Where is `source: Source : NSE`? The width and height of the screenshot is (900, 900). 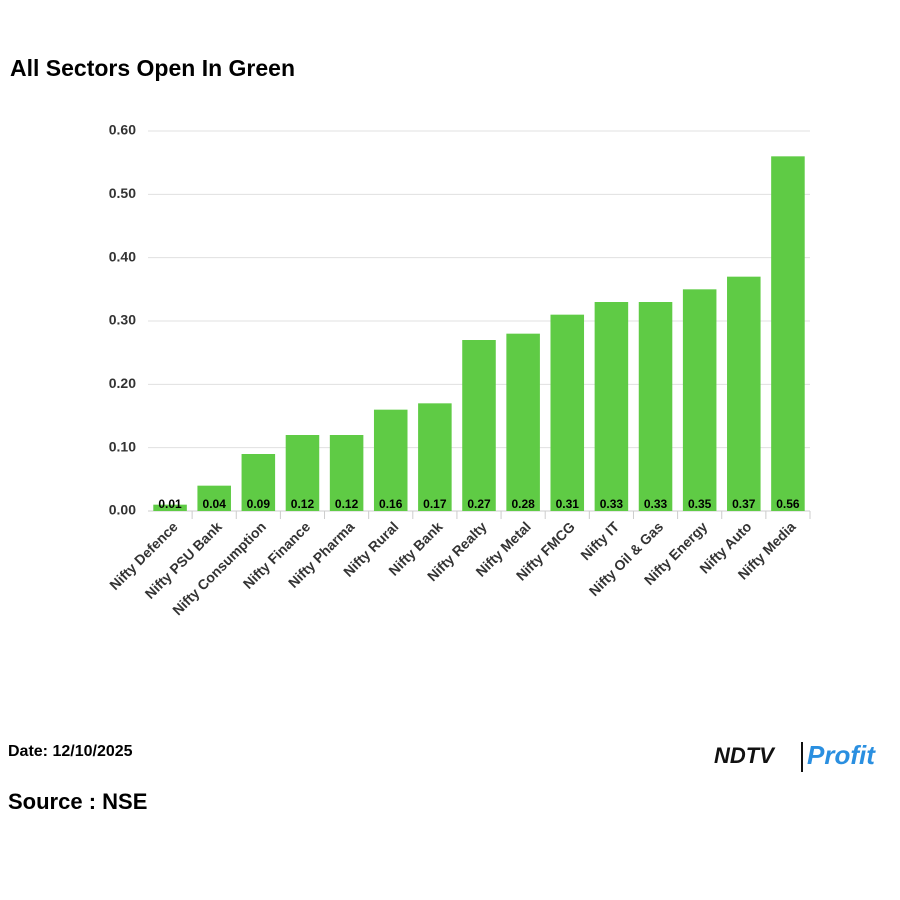
source: Source : NSE is located at coordinates (77, 801).